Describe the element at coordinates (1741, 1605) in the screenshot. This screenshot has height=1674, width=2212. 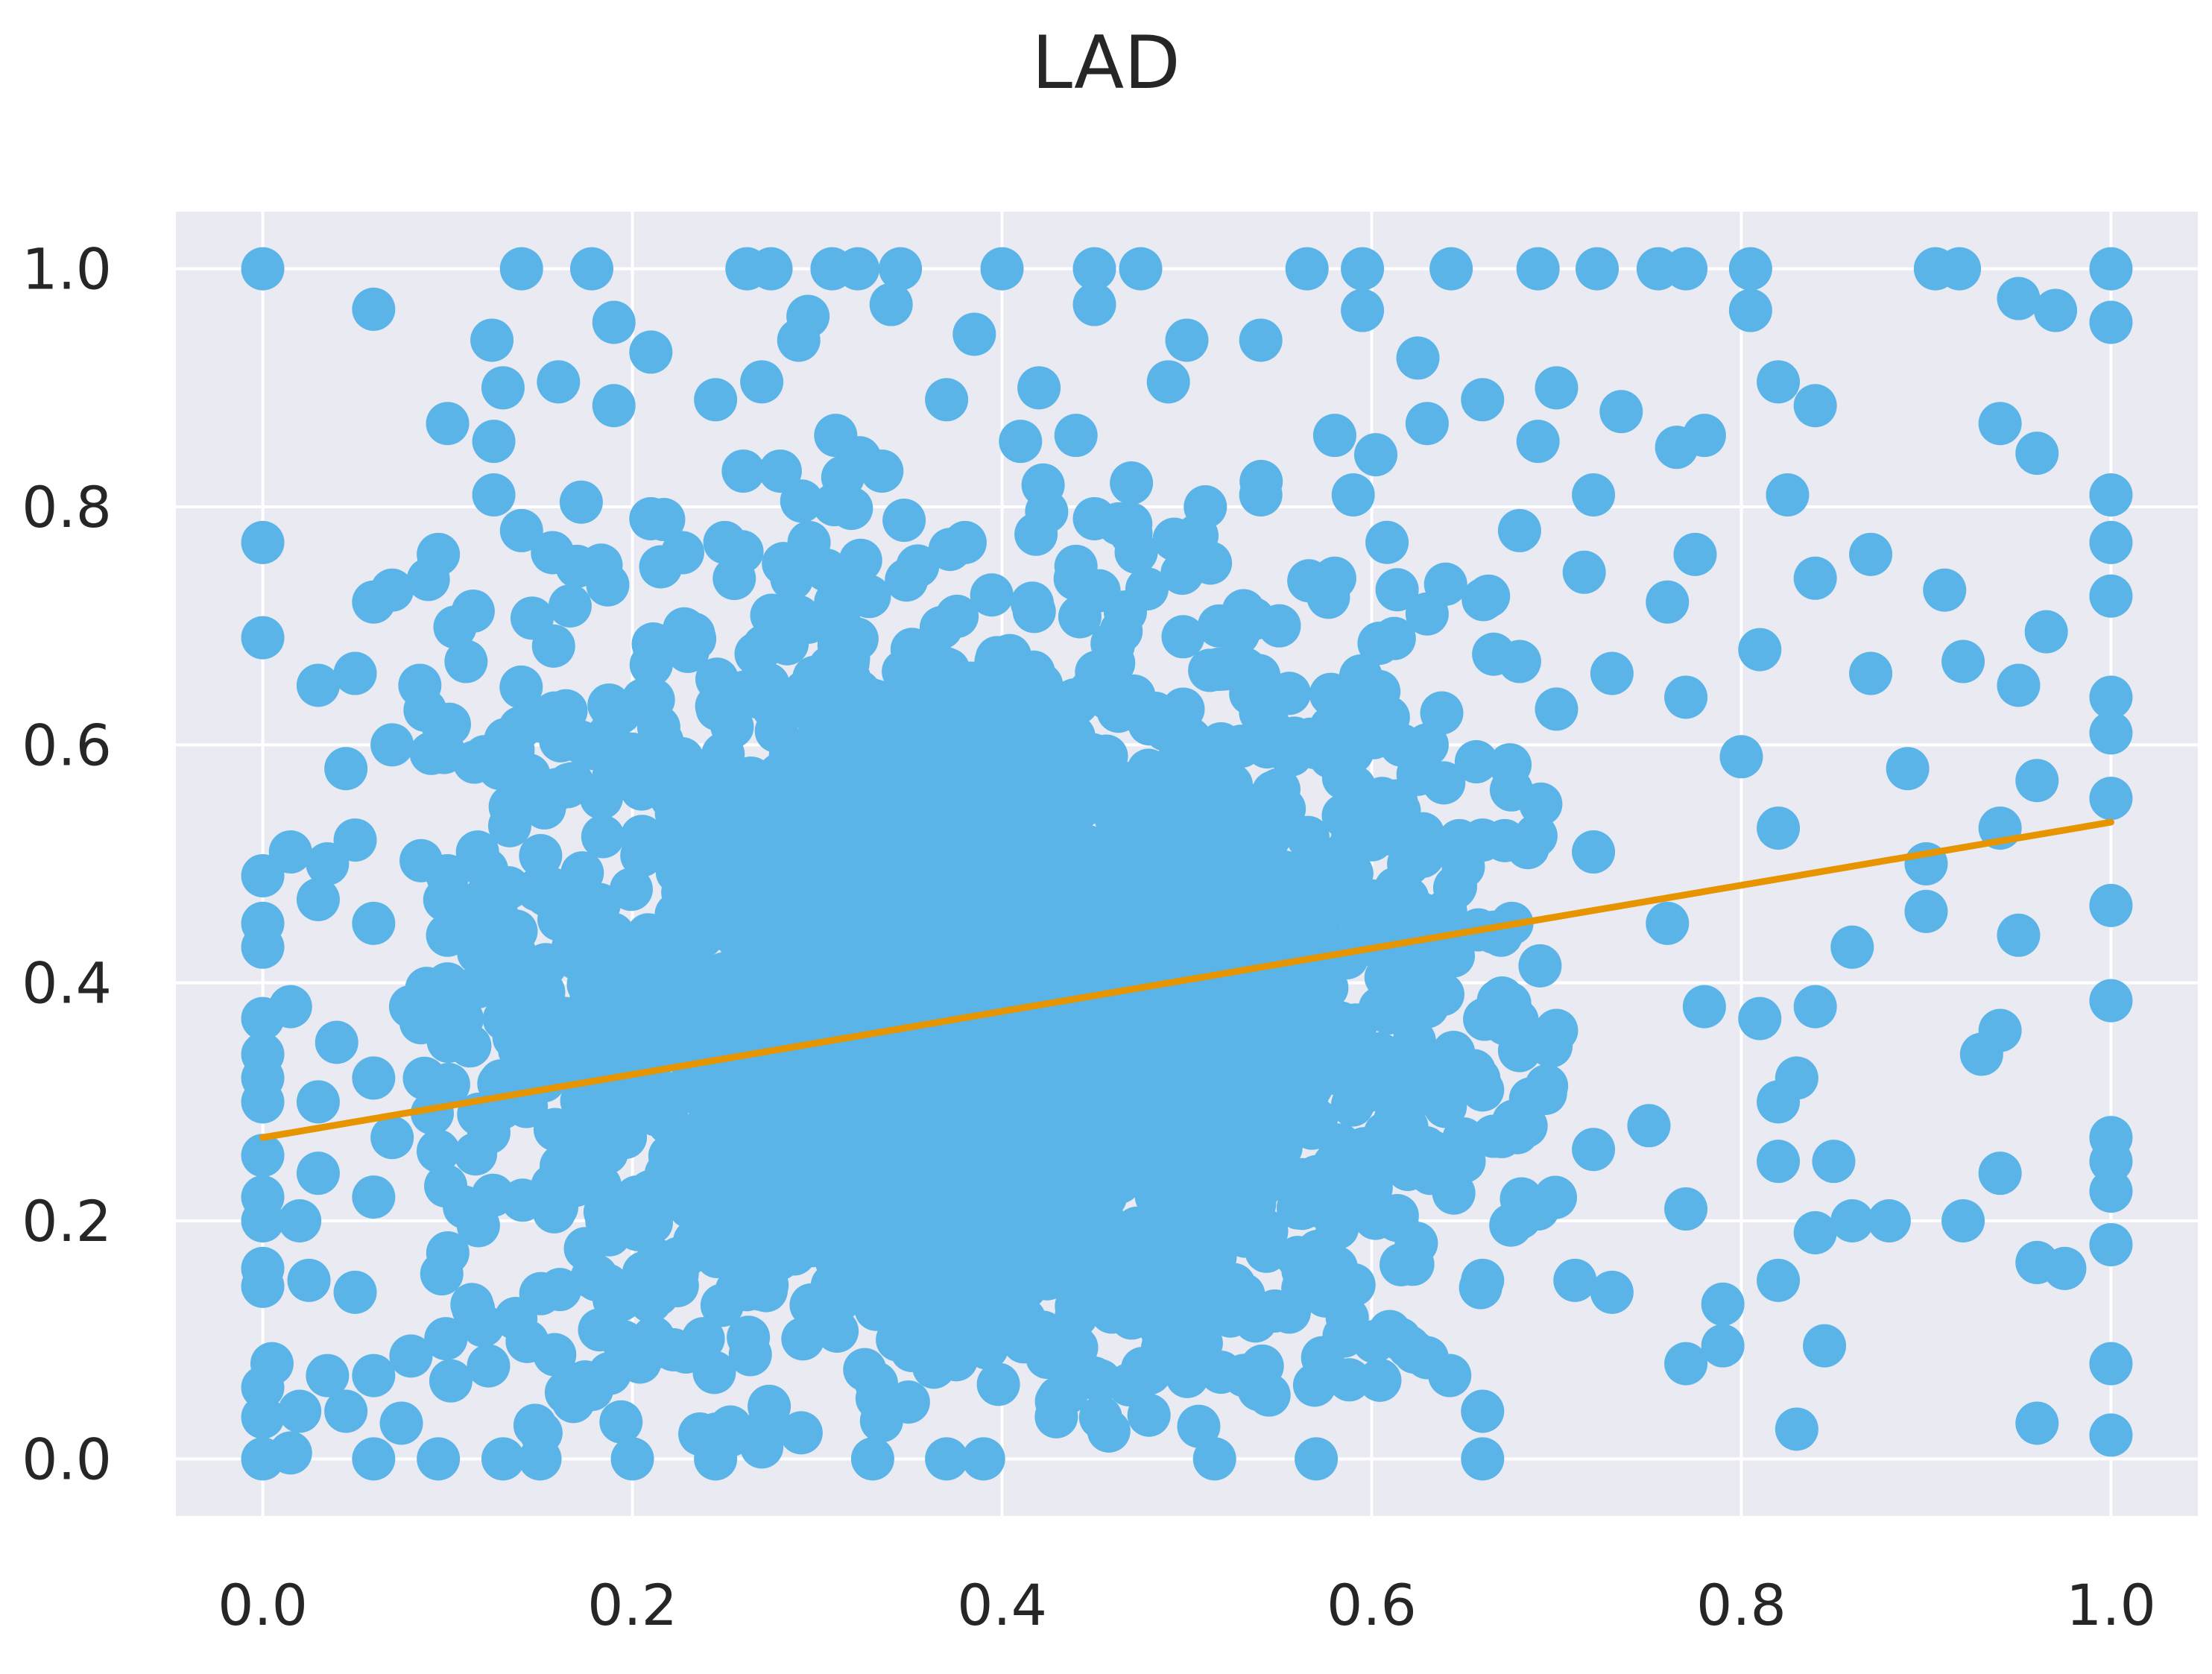
I see `x-tick-label: 0.8` at that location.